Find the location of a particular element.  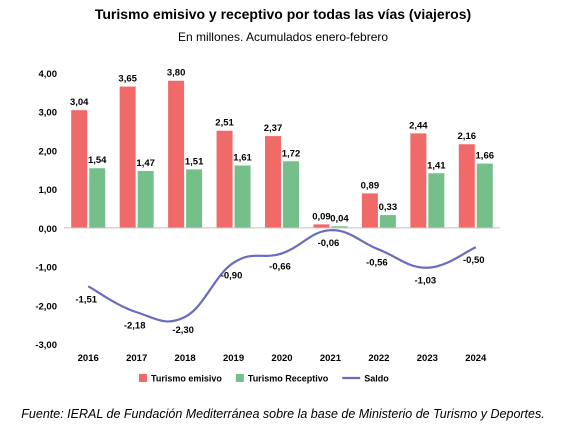

data-label-emisivo: 2,44 is located at coordinates (418, 125).